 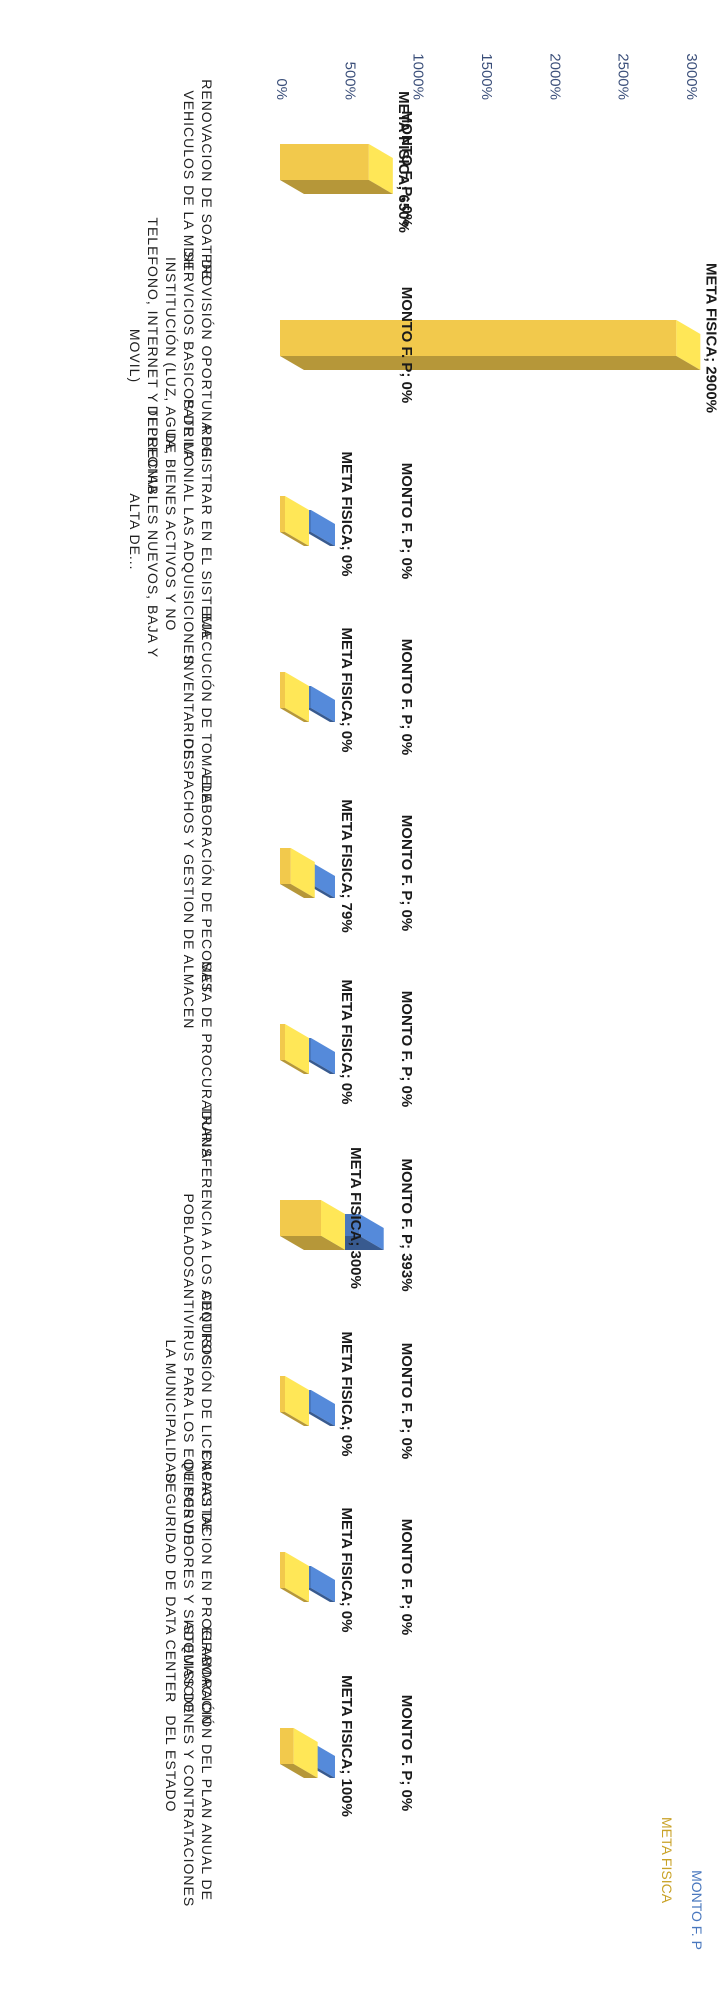 What do you see at coordinates (691, 76) in the screenshot?
I see `y-tick-label: 3000%` at bounding box center [691, 76].